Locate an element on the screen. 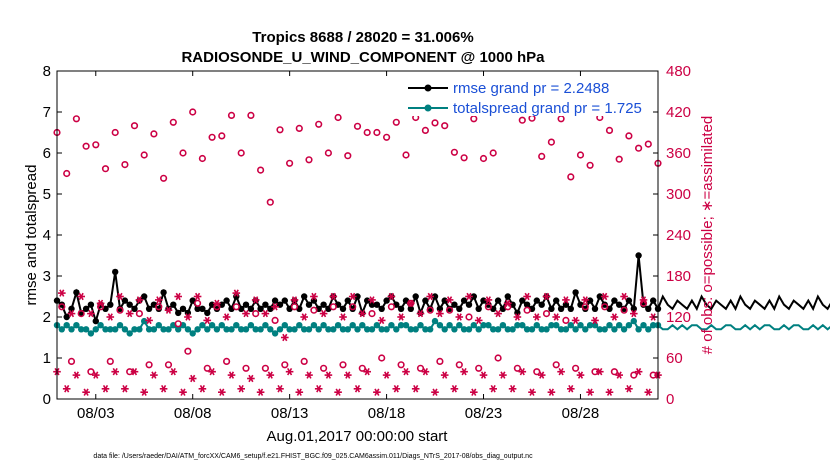 Image resolution: width=830 pixels, height=470 pixels. chart-title: Tropics 8688 / 28020 = 31.006% is located at coordinates (362, 37).